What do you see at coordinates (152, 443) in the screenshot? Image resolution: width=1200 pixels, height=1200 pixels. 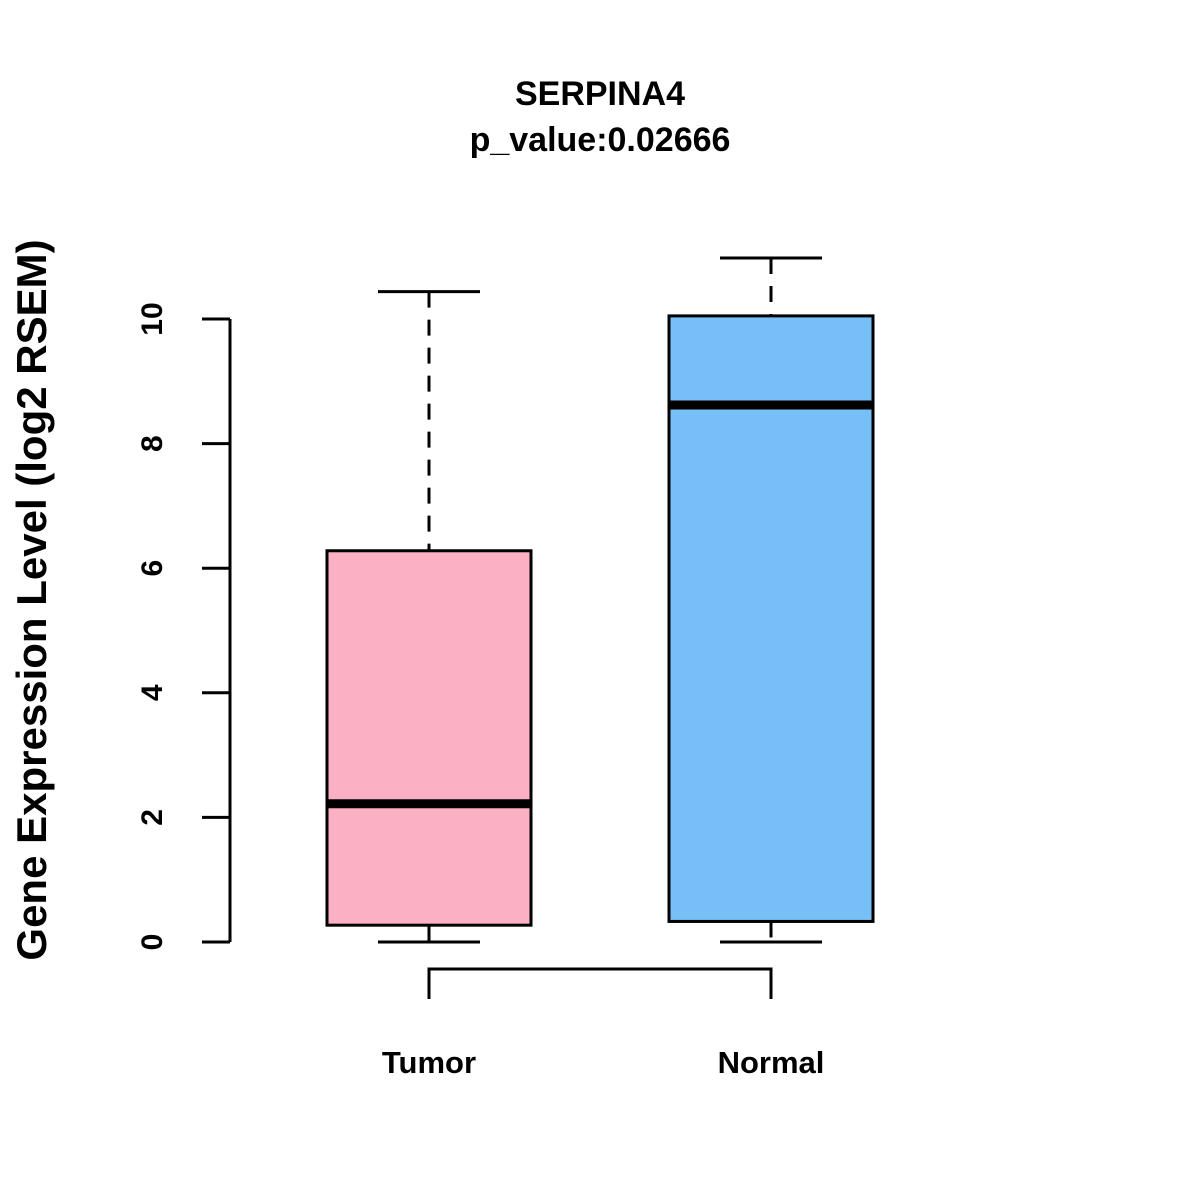 I see `y-tick-label: 8` at bounding box center [152, 443].